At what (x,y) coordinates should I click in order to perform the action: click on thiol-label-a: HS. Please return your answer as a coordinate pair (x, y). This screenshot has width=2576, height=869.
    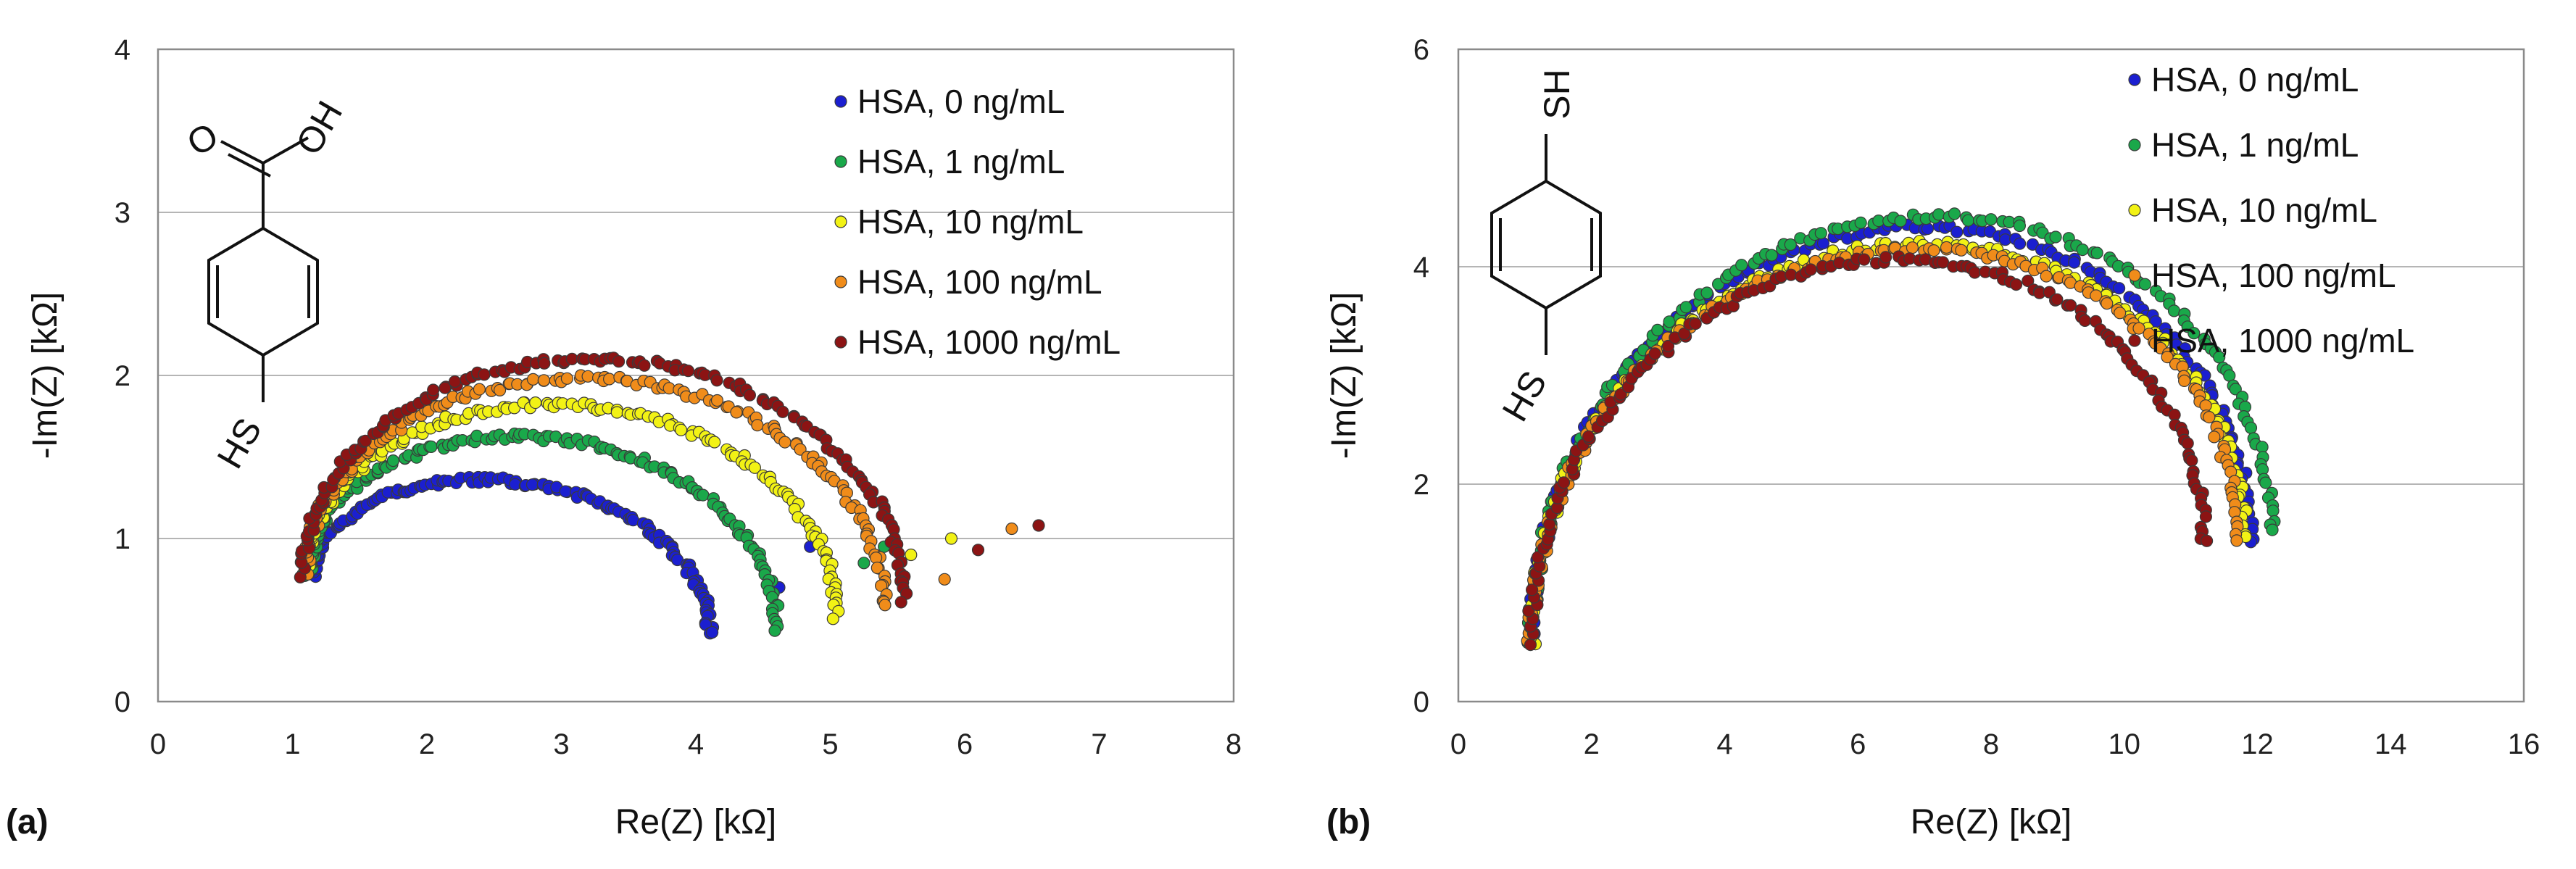
    Looking at the image, I should click on (239, 443).